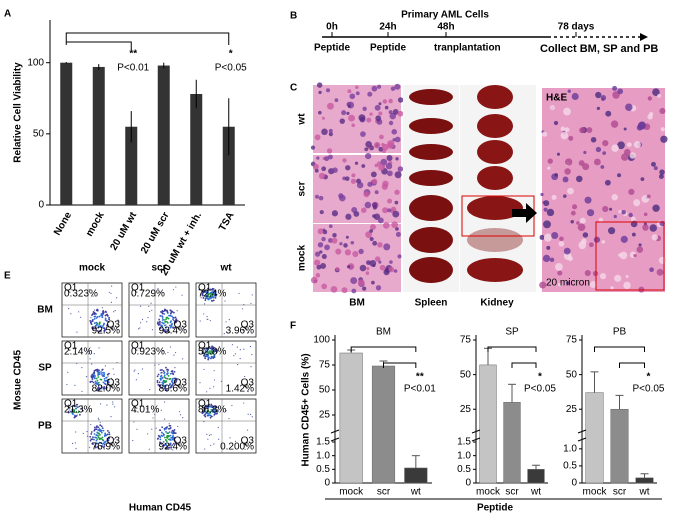  Describe the element at coordinates (106, 331) in the screenshot. I see `quadrant-value: 92.5%` at that location.